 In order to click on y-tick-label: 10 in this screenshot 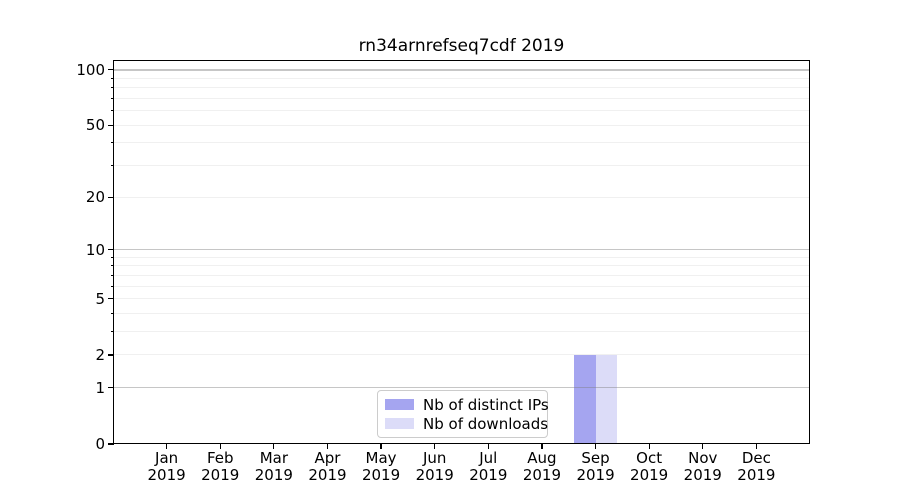, I will do `click(95, 249)`.